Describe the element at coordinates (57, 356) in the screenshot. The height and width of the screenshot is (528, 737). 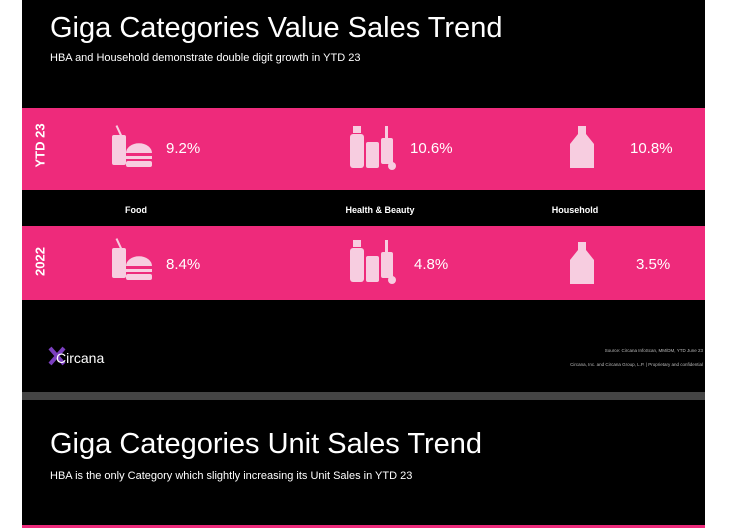
I see `logo-mark` at that location.